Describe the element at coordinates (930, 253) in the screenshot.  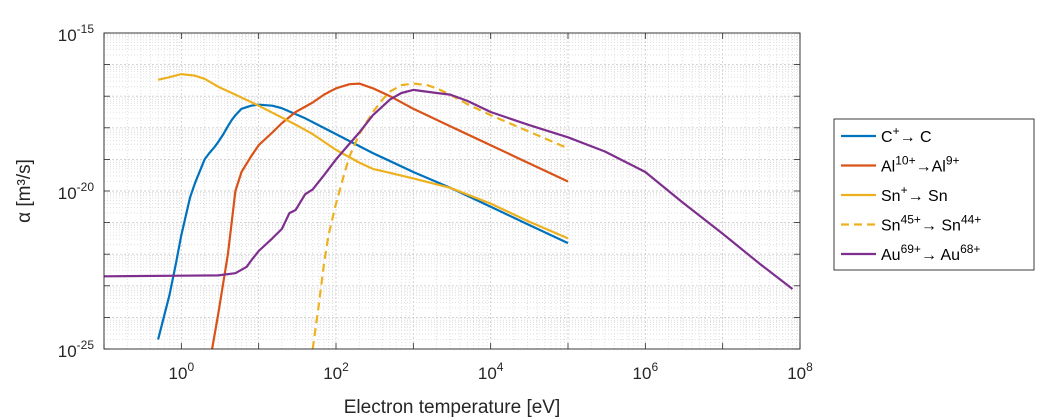
I see `legend-label-5: Au69+→ Au68+` at that location.